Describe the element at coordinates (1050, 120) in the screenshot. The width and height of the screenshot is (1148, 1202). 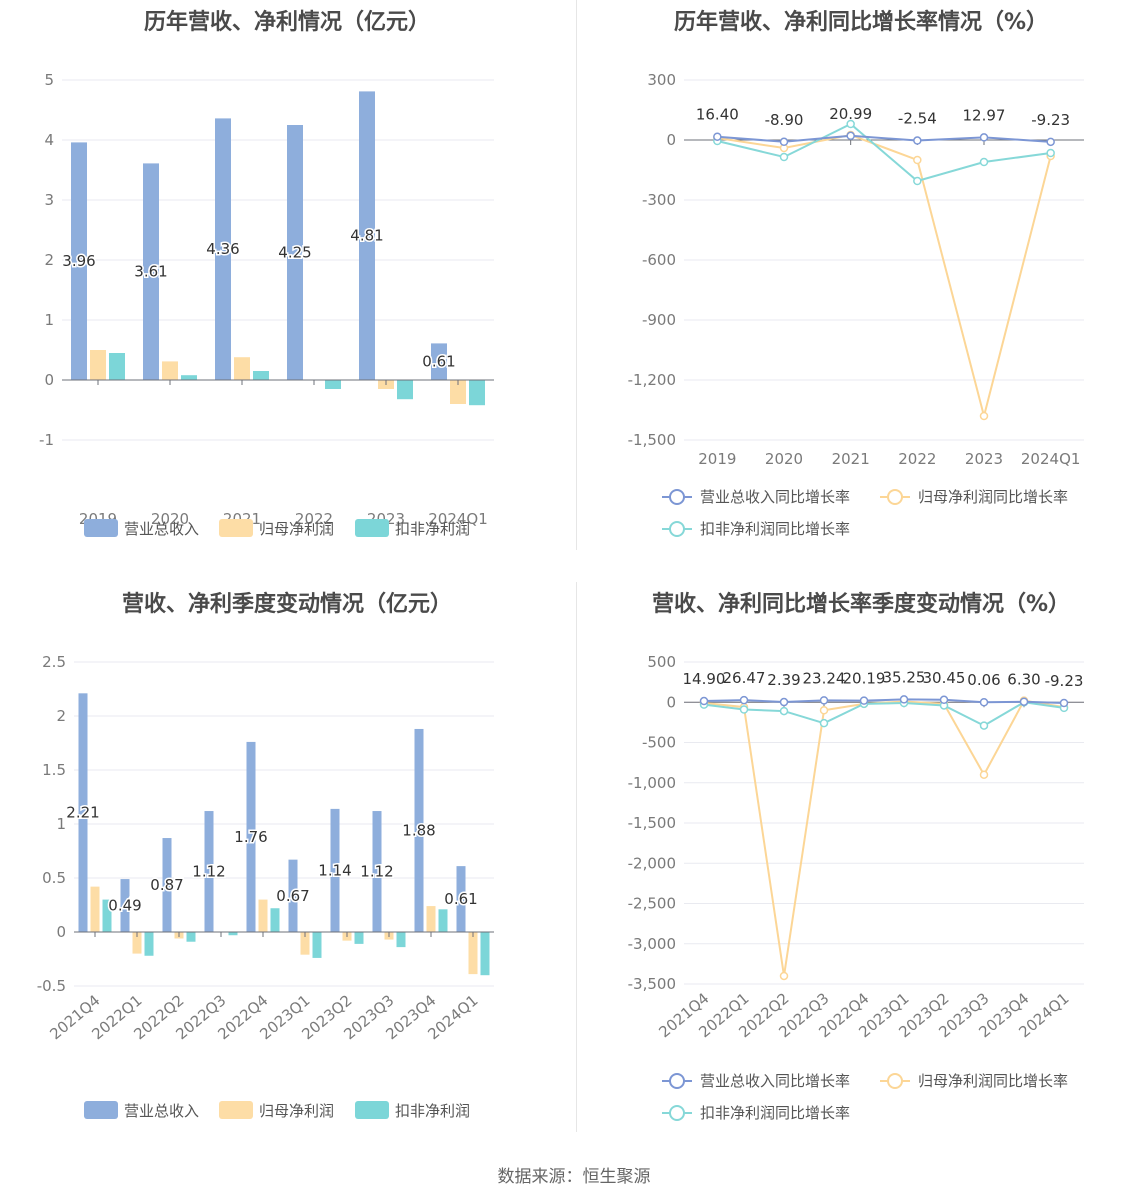
I see `data-label: -9.23` at that location.